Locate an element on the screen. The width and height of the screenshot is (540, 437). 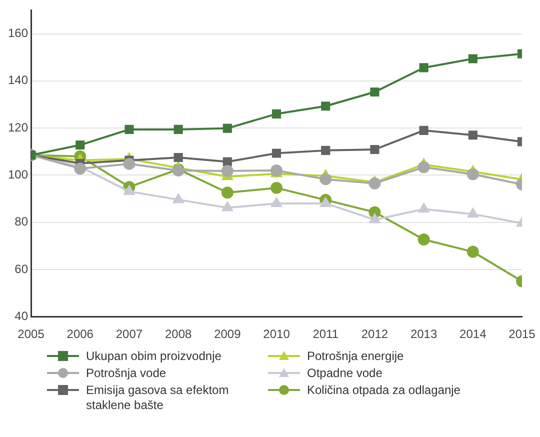
legend-label: Emisija gasova sa efektom staklene bašte is located at coordinates (158, 398).